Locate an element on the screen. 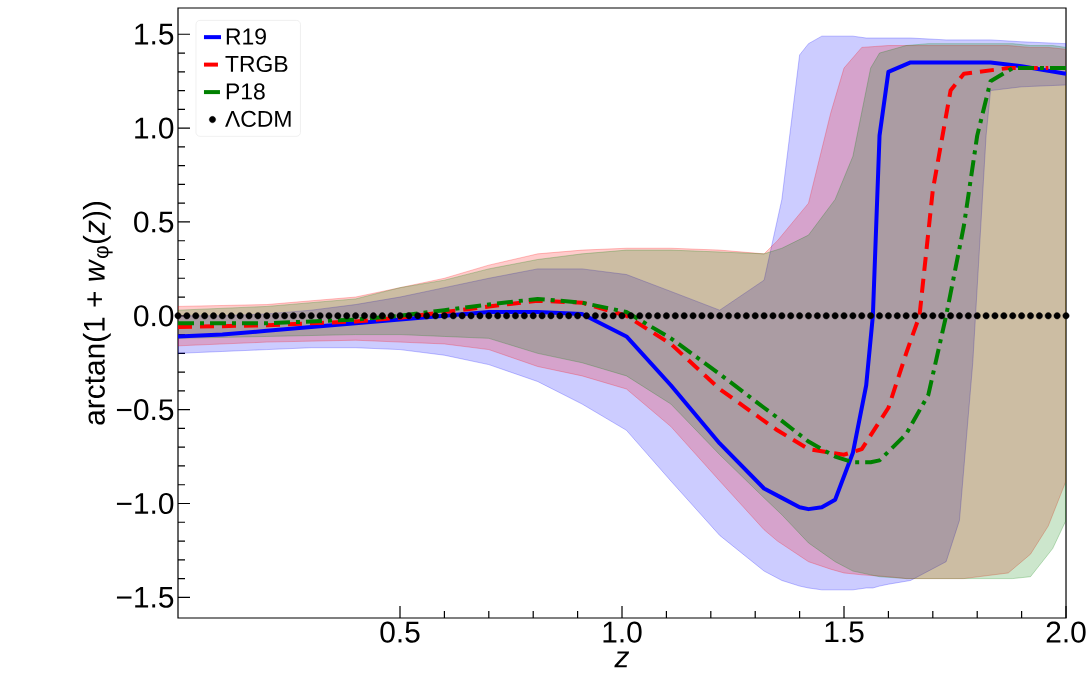 The image size is (1090, 700). x-tick-label: 2.0 is located at coordinates (1066, 632).